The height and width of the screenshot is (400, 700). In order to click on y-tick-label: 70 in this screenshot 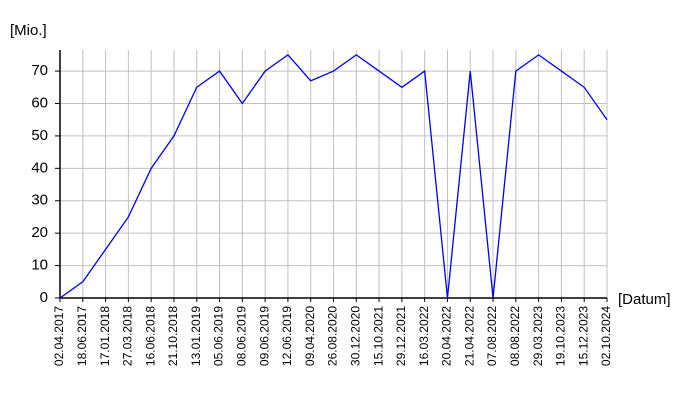, I will do `click(39, 70)`.